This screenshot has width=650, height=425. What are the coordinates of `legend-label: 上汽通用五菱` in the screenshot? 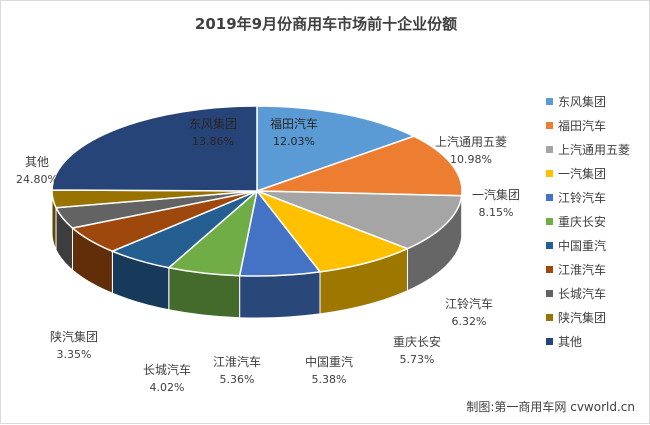 It's located at (594, 149).